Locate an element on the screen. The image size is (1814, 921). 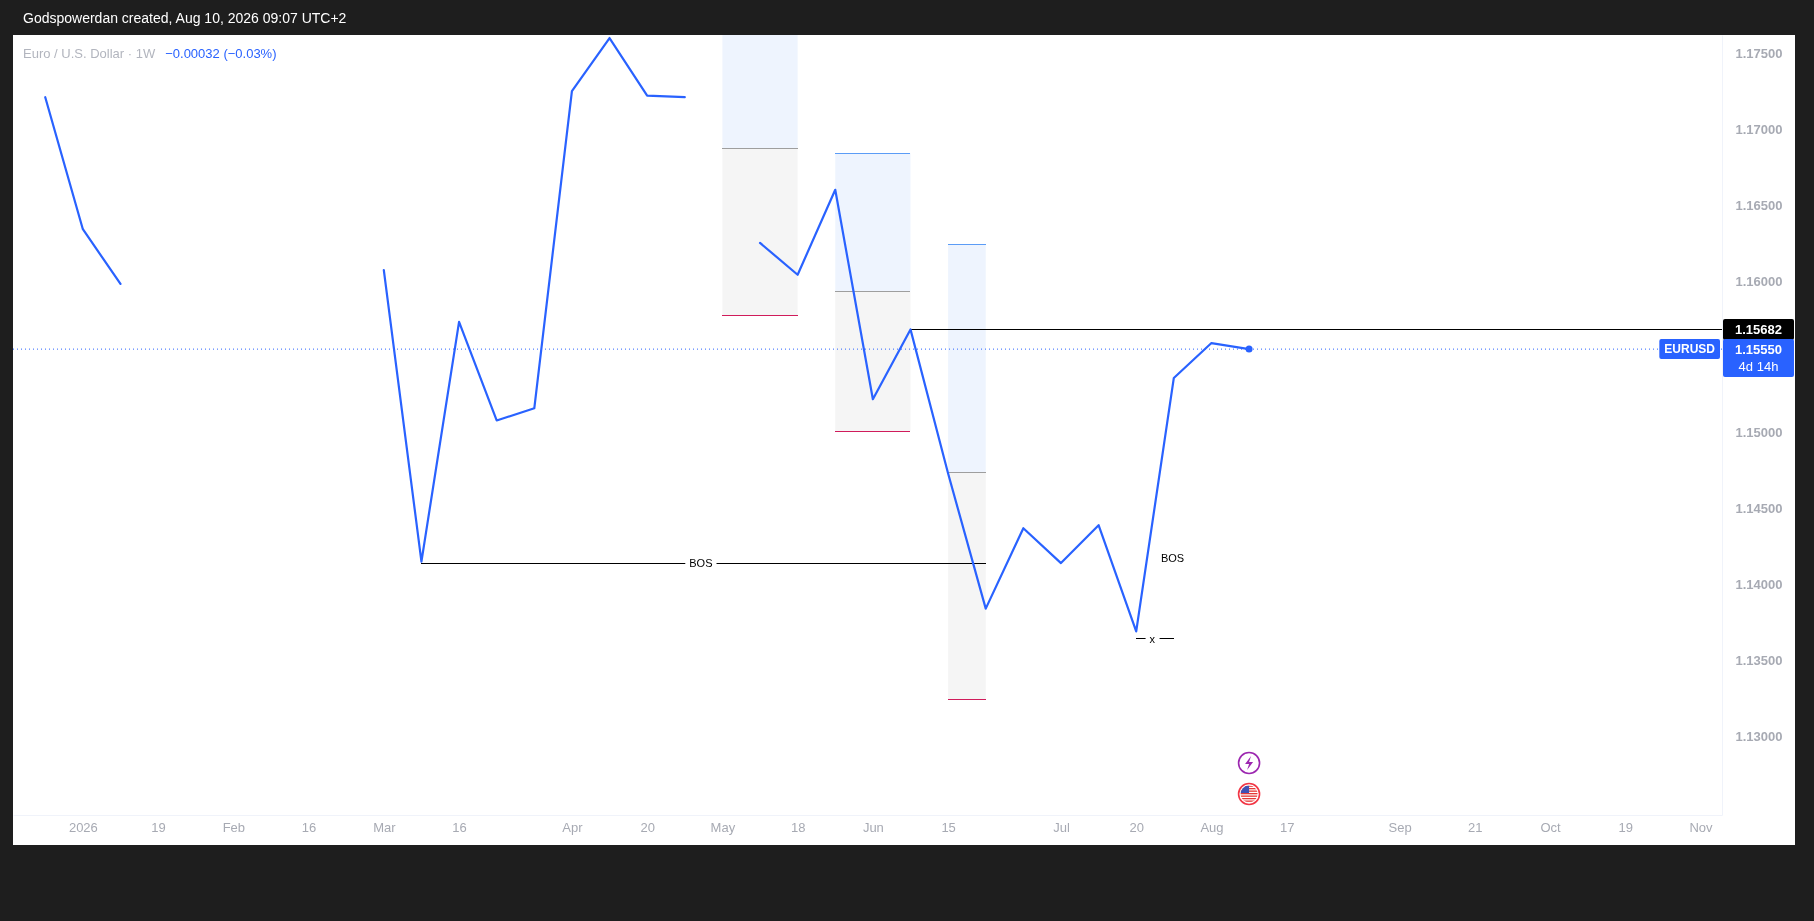
y-tick-label: 1.14000 is located at coordinates (1759, 584).